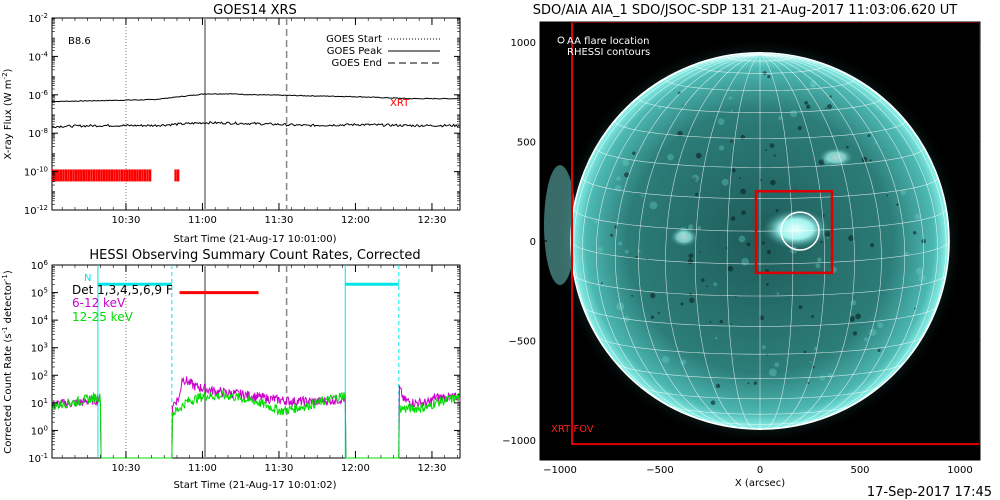  Describe the element at coordinates (659, 470) in the screenshot. I see `aia-x-tick-label: −500` at that location.